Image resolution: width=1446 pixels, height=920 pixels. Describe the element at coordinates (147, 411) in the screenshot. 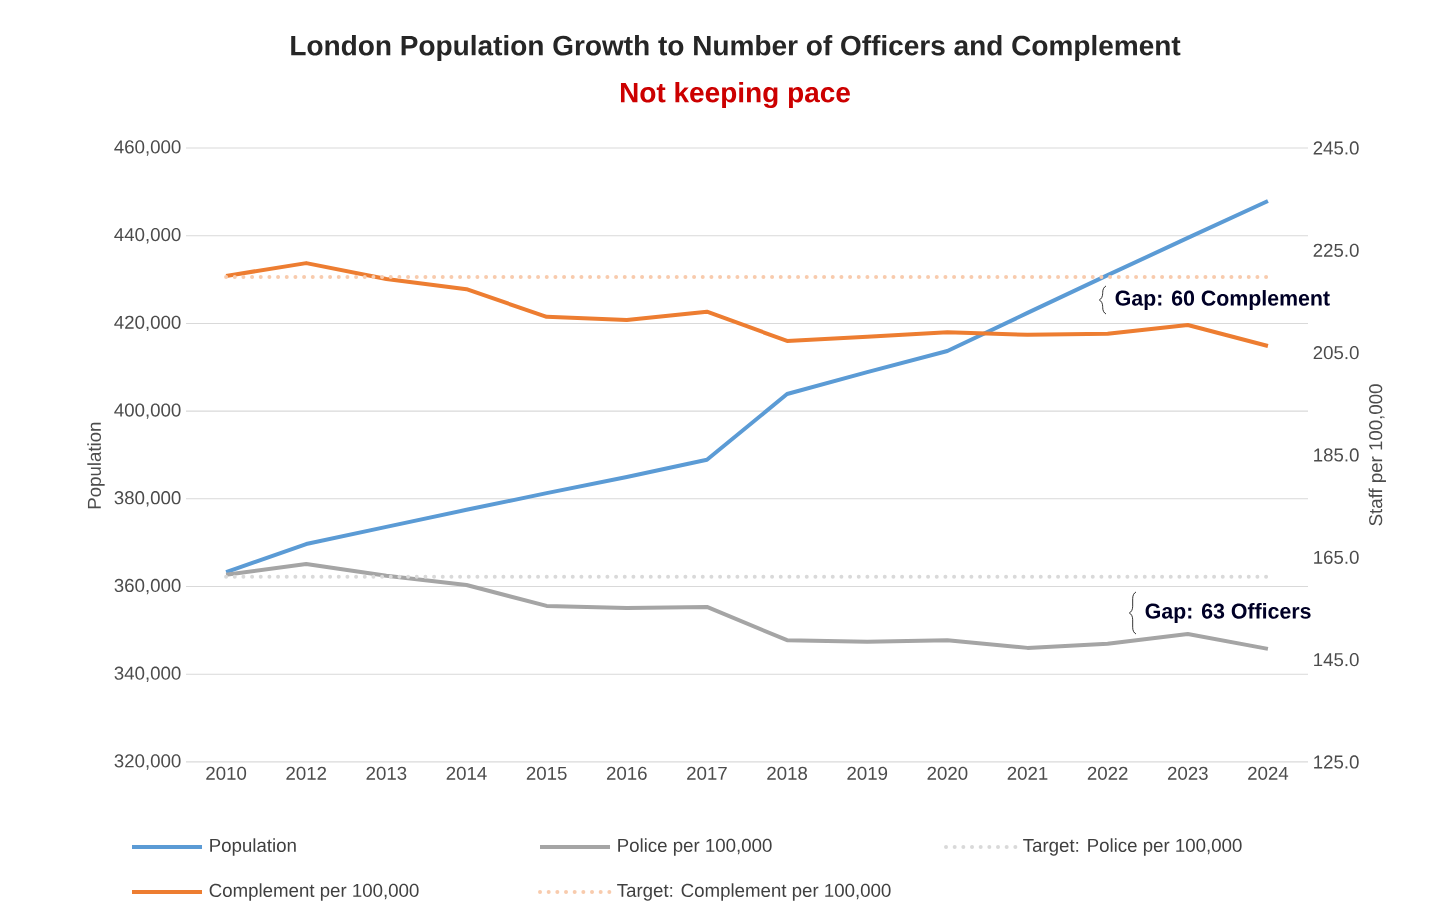

I see `y-tick-label: 400,000` at that location.